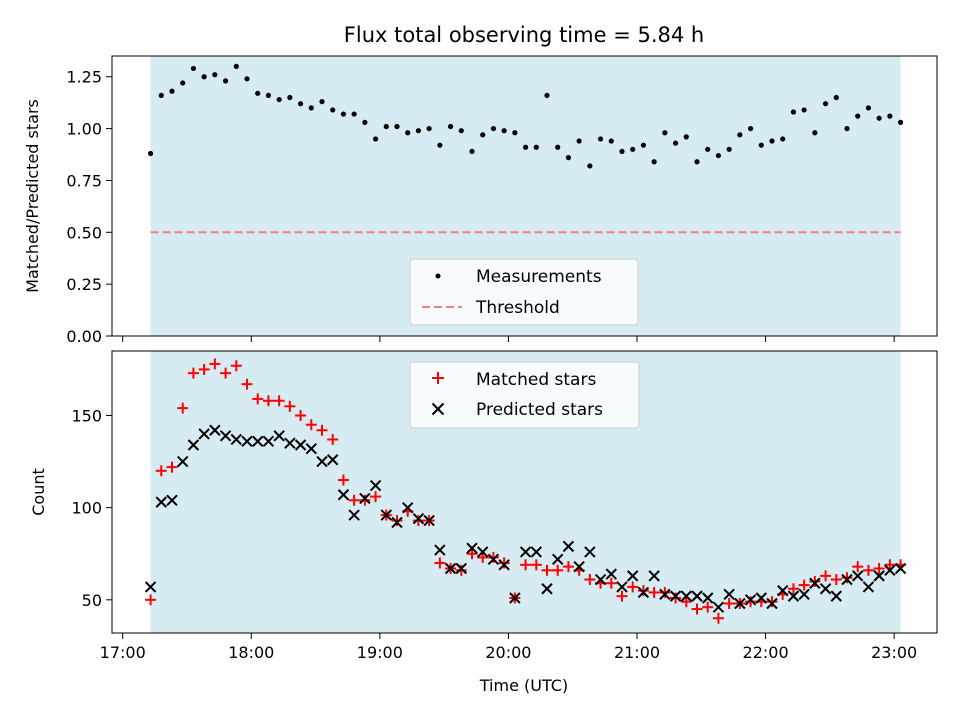  I want to click on y-tick-label: 50, so click(92, 600).